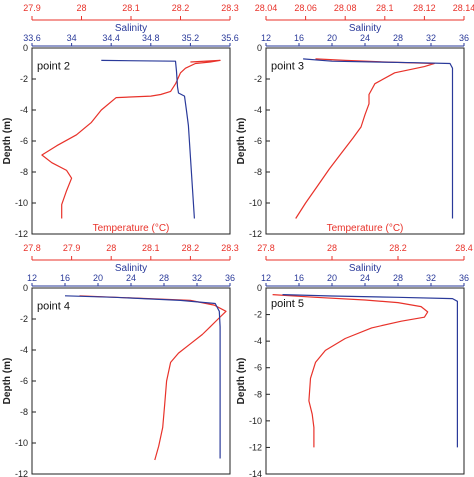 The width and height of the screenshot is (474, 477). I want to click on salinity-tick-label: 33.6, so click(32, 38).